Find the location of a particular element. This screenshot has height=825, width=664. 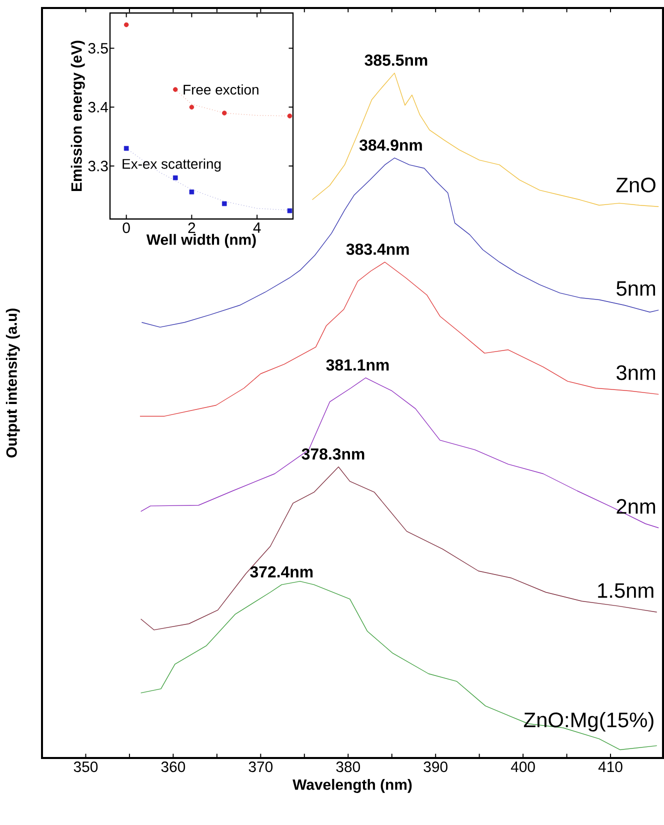

annotation: 378.3nm is located at coordinates (333, 454).